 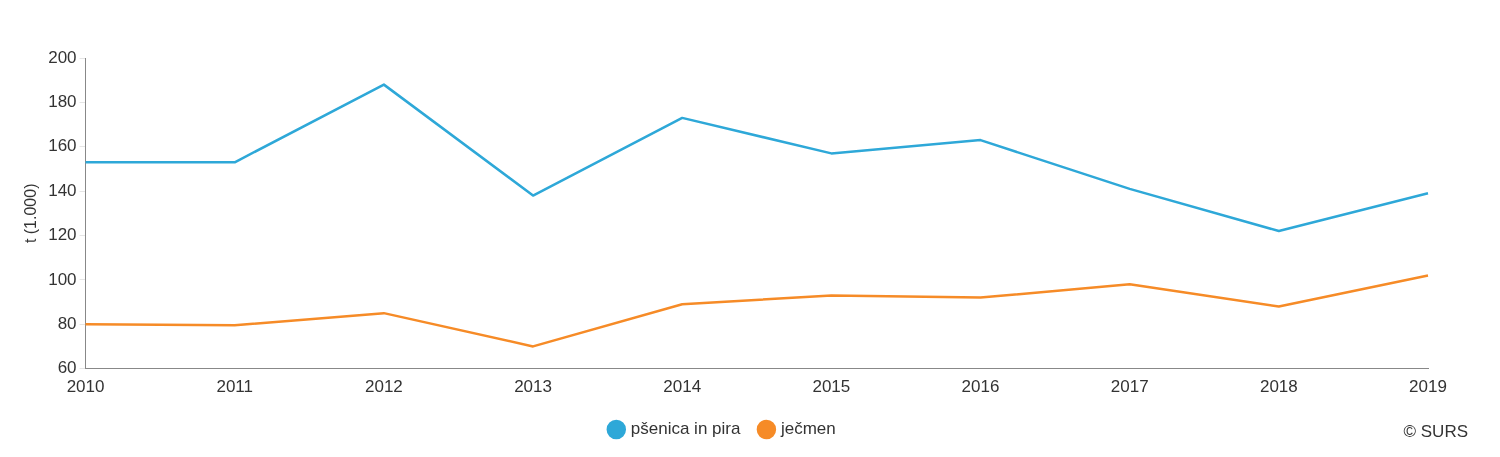 What do you see at coordinates (980, 387) in the screenshot?
I see `x-tick-label: 2016` at bounding box center [980, 387].